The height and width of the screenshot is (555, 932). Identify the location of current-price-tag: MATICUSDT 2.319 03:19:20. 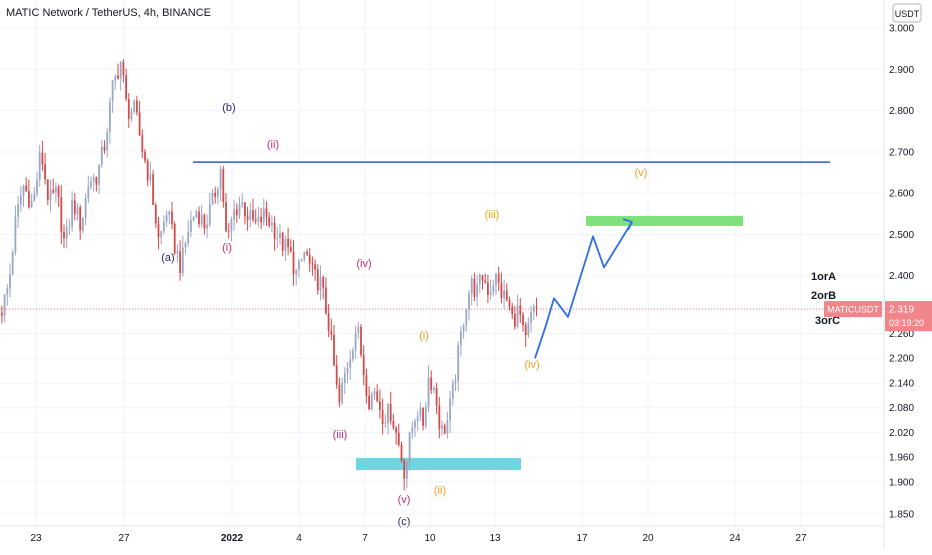
(878, 316).